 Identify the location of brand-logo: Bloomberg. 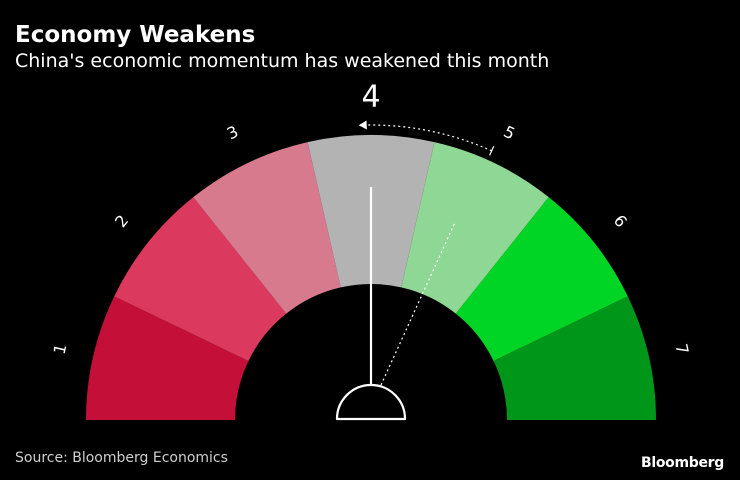
(682, 463).